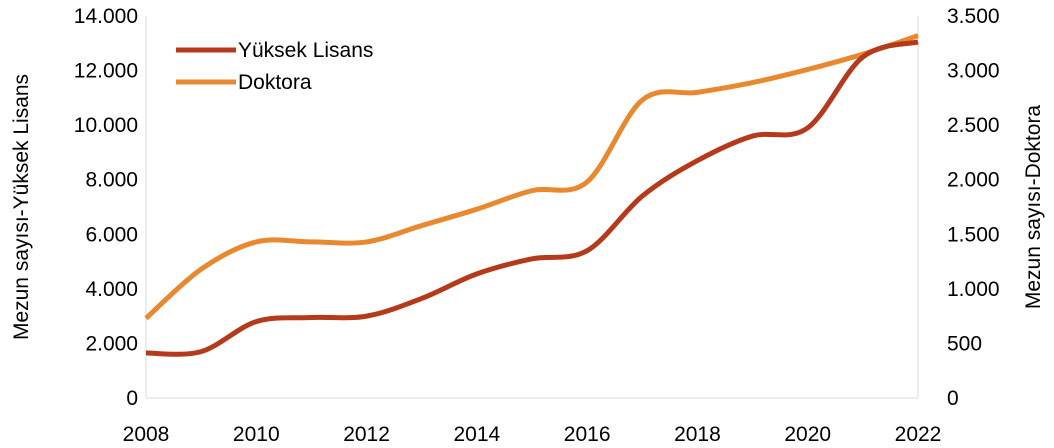 This screenshot has height=448, width=1054. Describe the element at coordinates (111, 289) in the screenshot. I see `left-y-tick-label: 4.000` at that location.